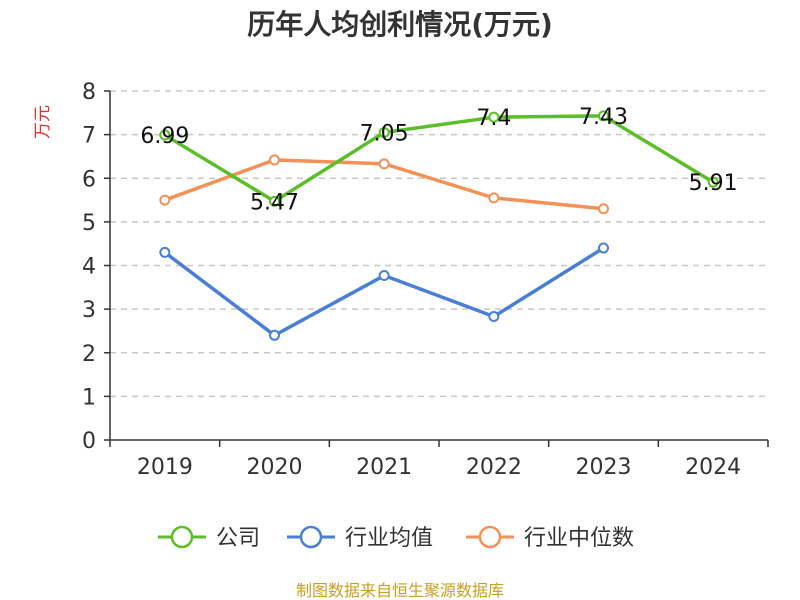 This screenshot has width=800, height=600. Describe the element at coordinates (238, 538) in the screenshot. I see `legend-label: 公司` at that location.